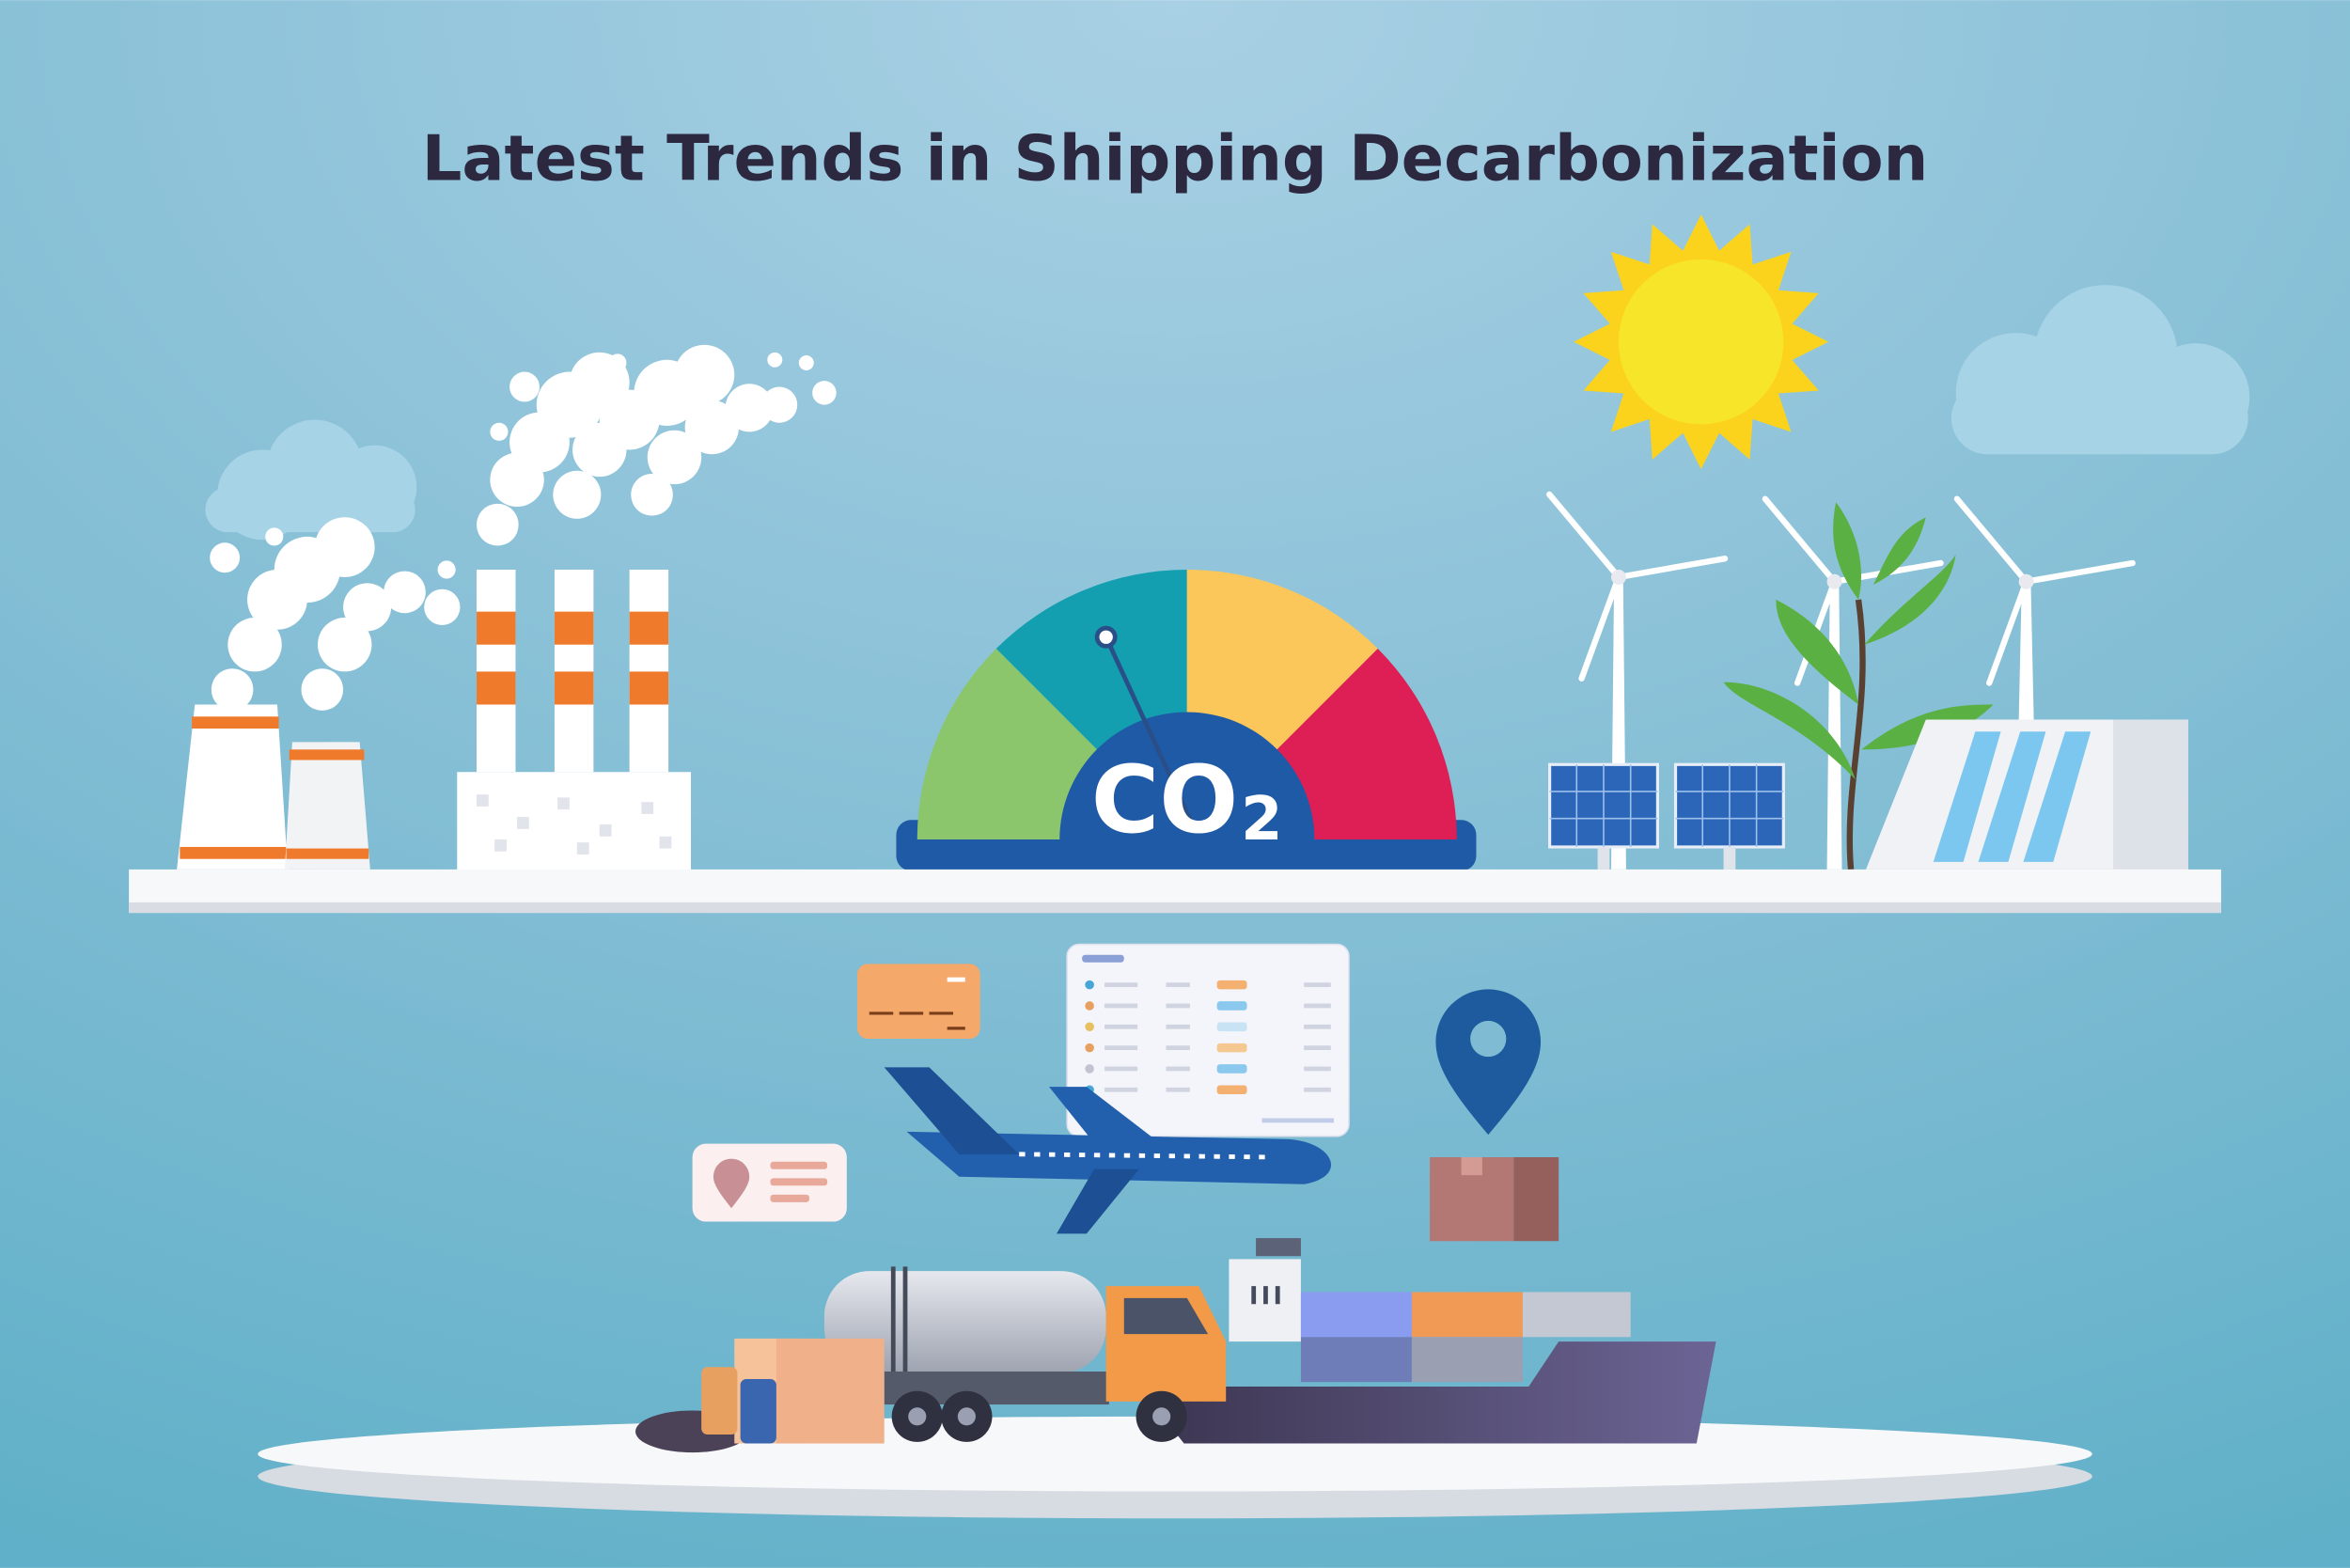 The width and height of the screenshot is (2350, 1568). Describe the element at coordinates (1666, 805) in the screenshot. I see `solar-panels-part` at that location.